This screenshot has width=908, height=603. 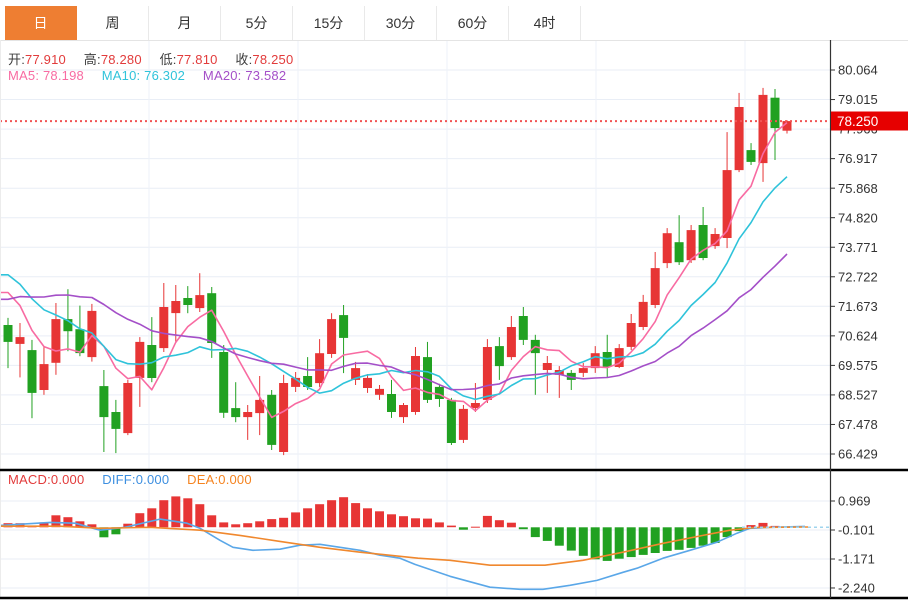 What do you see at coordinates (858, 336) in the screenshot?
I see `svg-text: 70.624` at bounding box center [858, 336].